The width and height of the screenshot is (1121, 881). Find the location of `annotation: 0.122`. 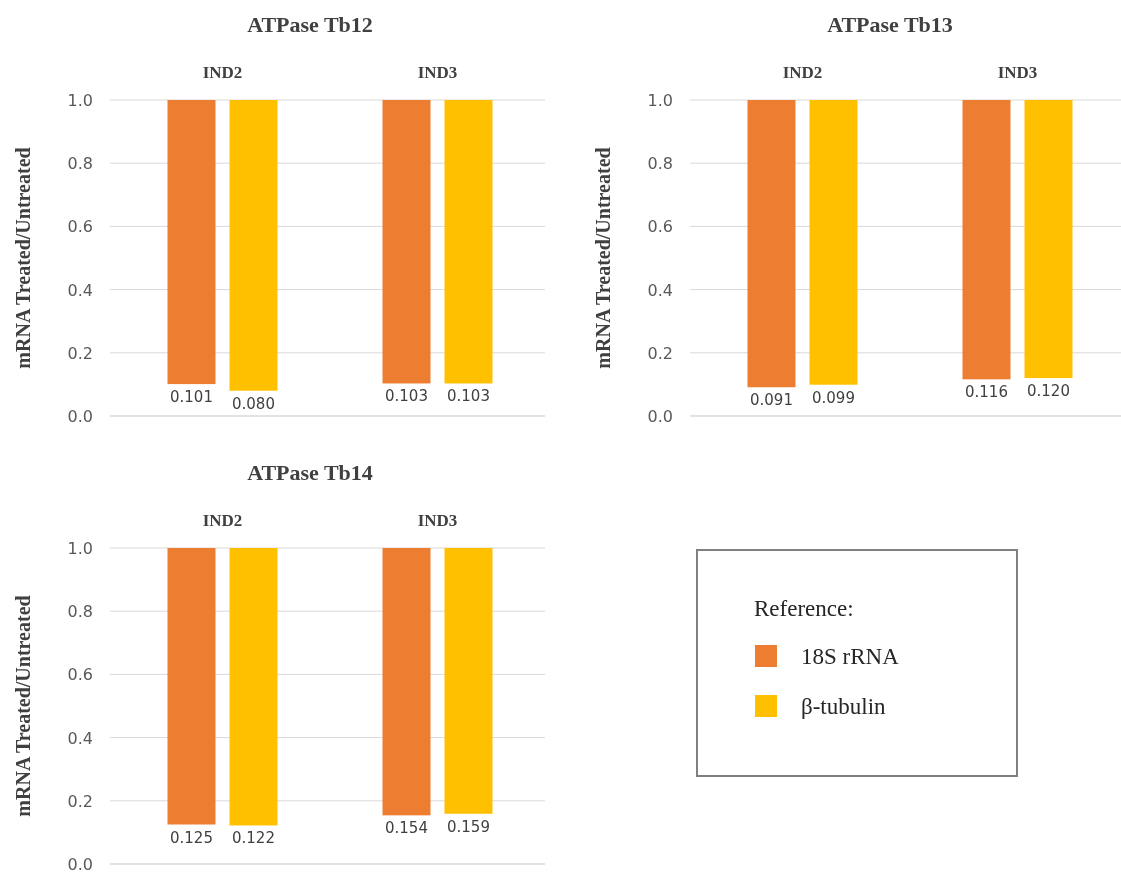

annotation: 0.122 is located at coordinates (253, 838).